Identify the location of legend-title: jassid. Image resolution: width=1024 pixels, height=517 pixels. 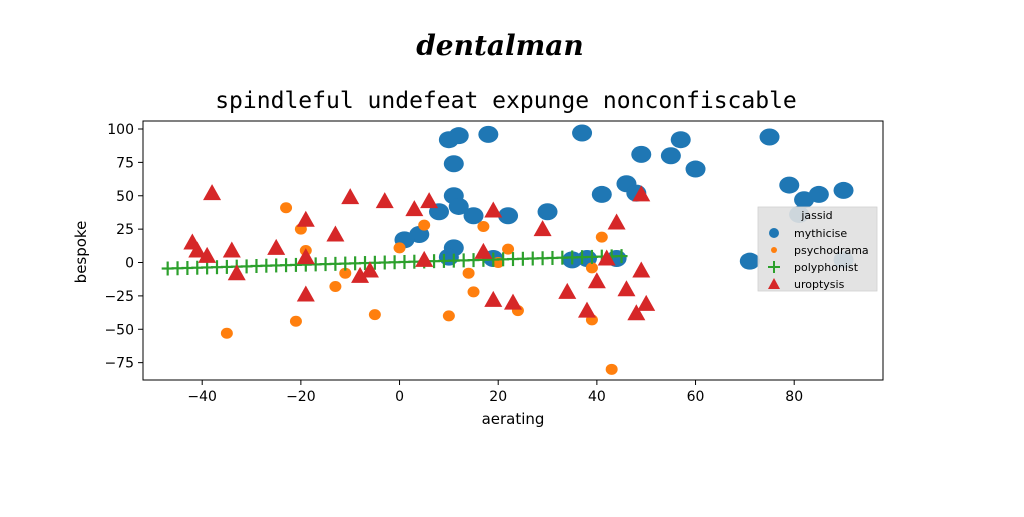
(816, 215).